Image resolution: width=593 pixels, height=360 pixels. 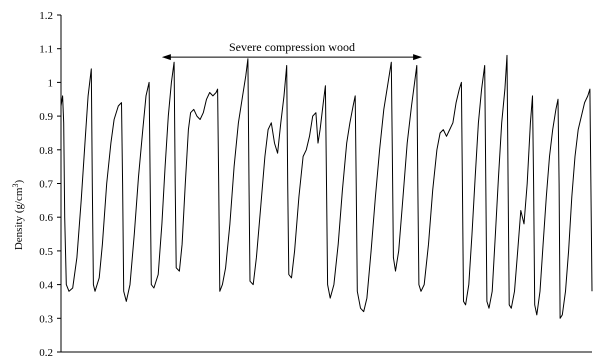 What do you see at coordinates (51, 83) in the screenshot?
I see `y-tick-label: 1` at bounding box center [51, 83].